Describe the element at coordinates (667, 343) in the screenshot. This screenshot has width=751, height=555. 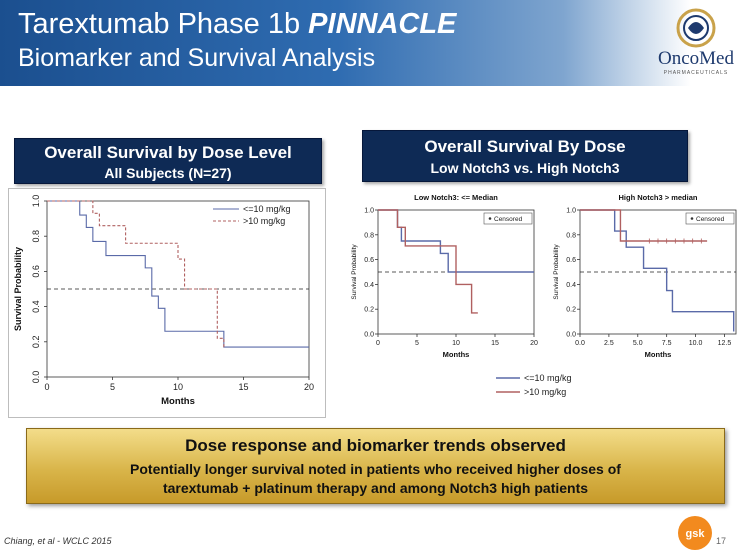
I see `x-tick-label: 7.5` at that location.